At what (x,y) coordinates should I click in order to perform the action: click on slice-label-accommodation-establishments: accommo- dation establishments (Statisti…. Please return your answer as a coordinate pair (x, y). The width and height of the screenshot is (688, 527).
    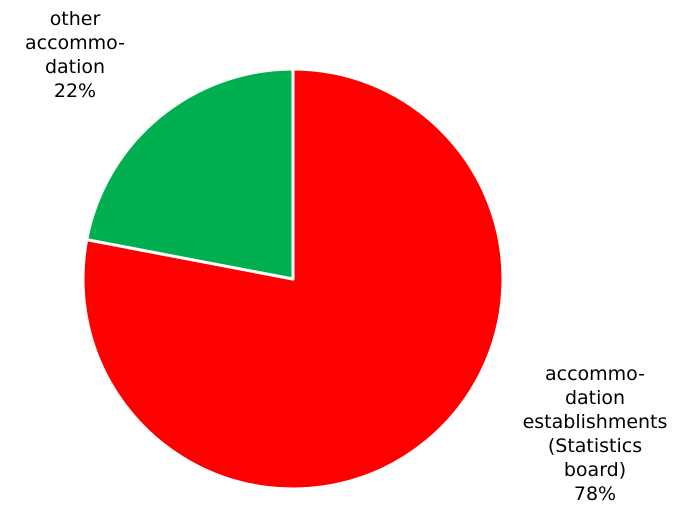
    Looking at the image, I should click on (591, 434).